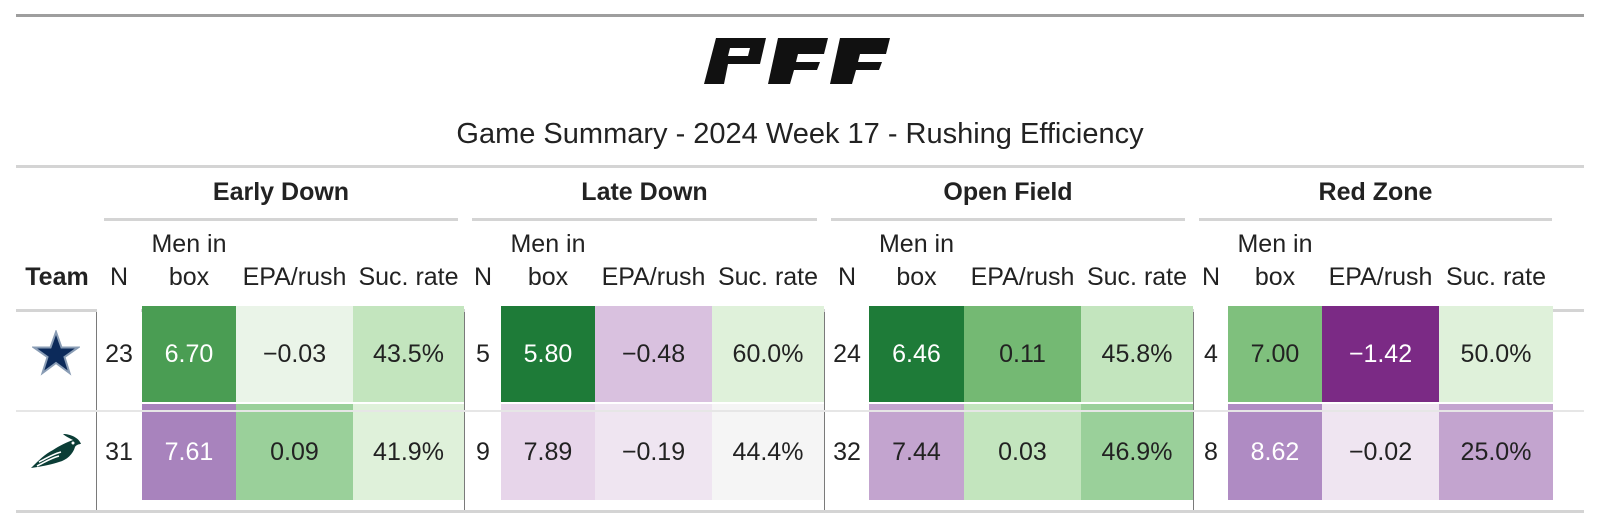  I want to click on cell-epa-rush: 0.09, so click(294, 452).